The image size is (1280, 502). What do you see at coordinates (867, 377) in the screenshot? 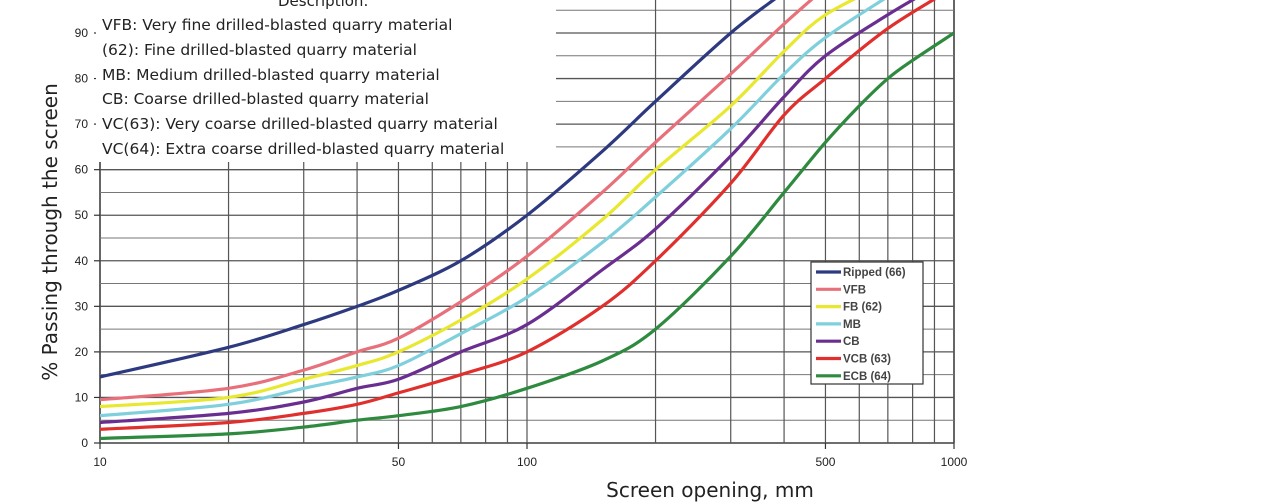
I see `legend-label: ECB (64)` at bounding box center [867, 377].